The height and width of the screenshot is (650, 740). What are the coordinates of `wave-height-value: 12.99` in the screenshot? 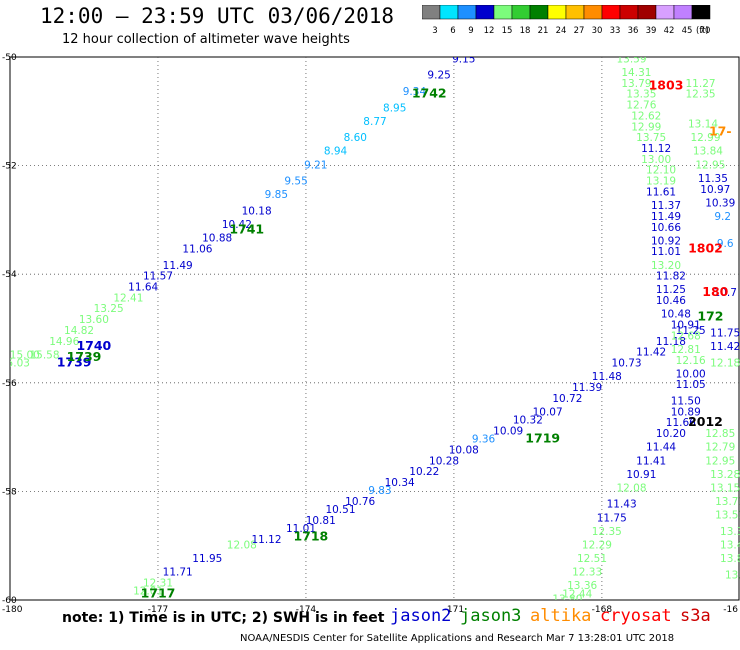 It's located at (646, 127).